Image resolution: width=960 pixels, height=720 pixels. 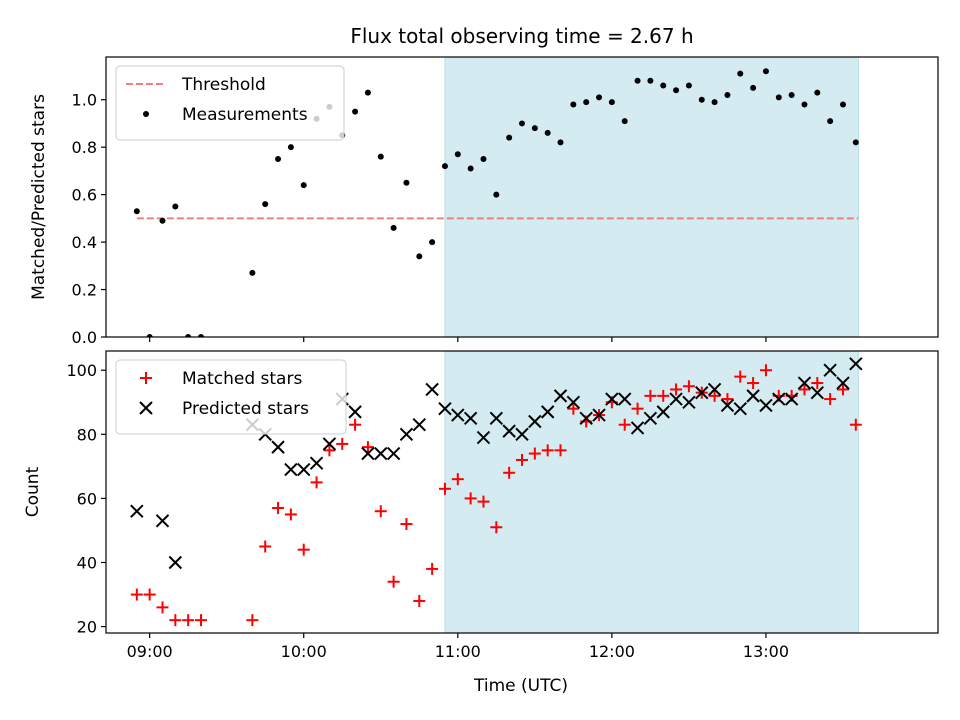 What do you see at coordinates (87, 498) in the screenshot?
I see `y-tick-label: 60` at bounding box center [87, 498].